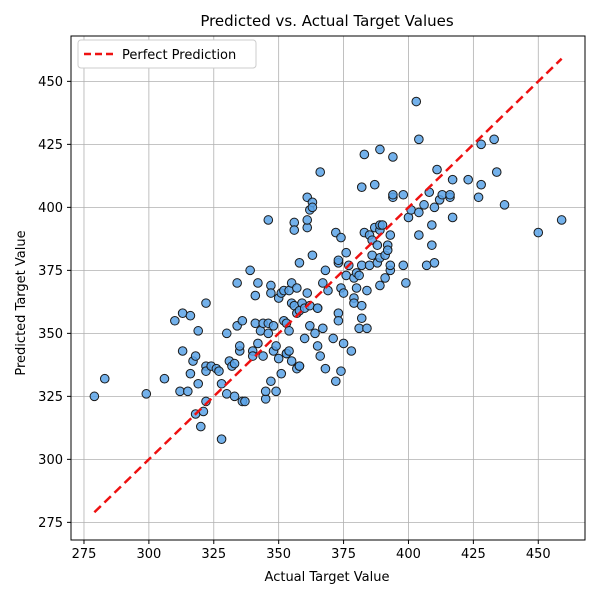 This screenshot has height=600, width=600. What do you see at coordinates (50, 82) in the screenshot?
I see `y-tick-label: 450` at bounding box center [50, 82].